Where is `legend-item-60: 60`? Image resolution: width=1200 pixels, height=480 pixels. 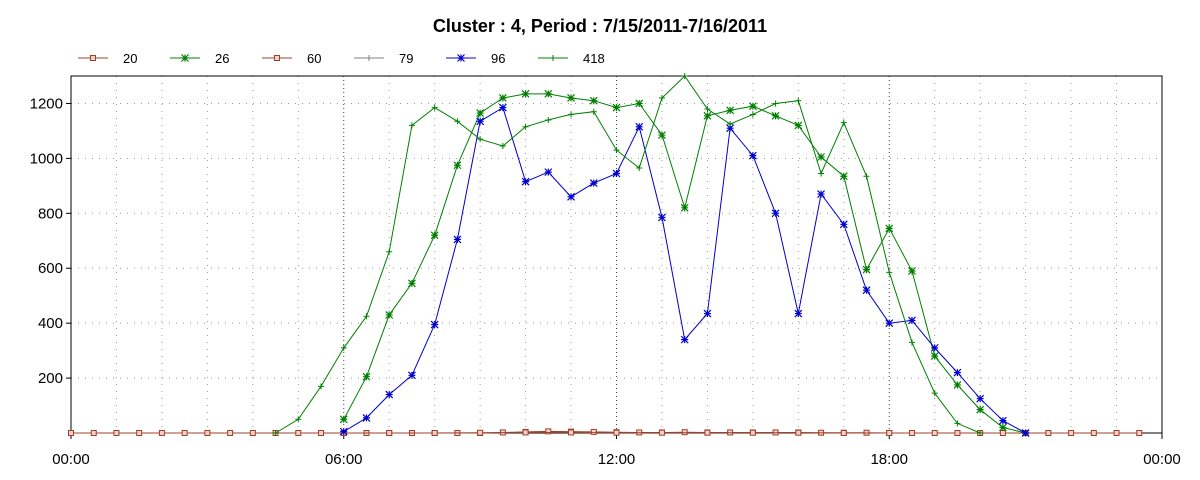
legend-item-60: 60 is located at coordinates (291, 58).